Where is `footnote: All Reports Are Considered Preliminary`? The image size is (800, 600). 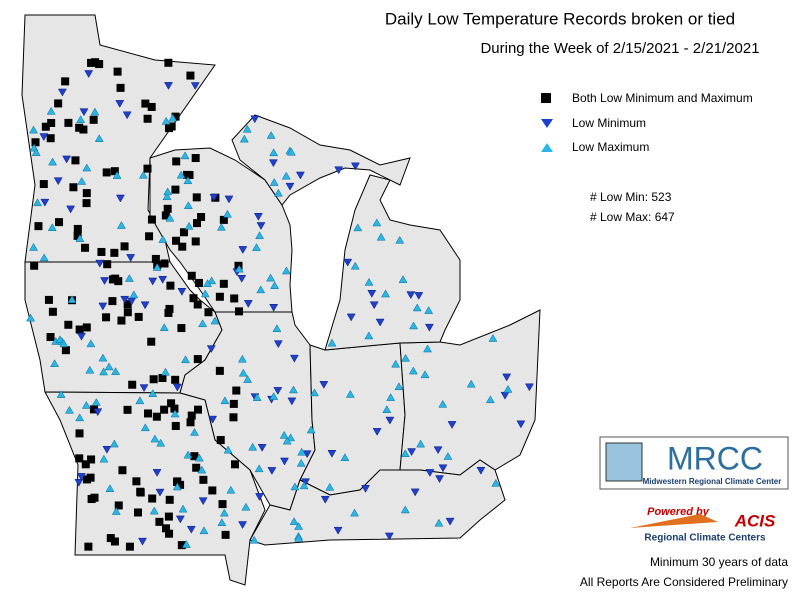 footnote: All Reports Are Considered Preliminary is located at coordinates (684, 582).